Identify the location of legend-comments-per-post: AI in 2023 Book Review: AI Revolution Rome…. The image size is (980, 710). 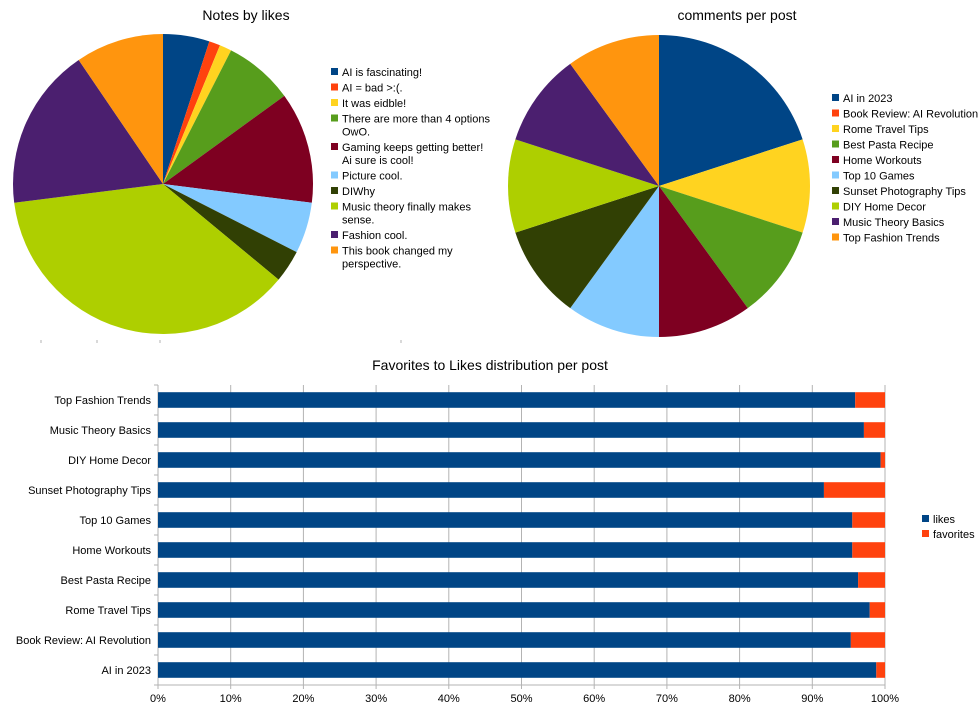
(905, 169).